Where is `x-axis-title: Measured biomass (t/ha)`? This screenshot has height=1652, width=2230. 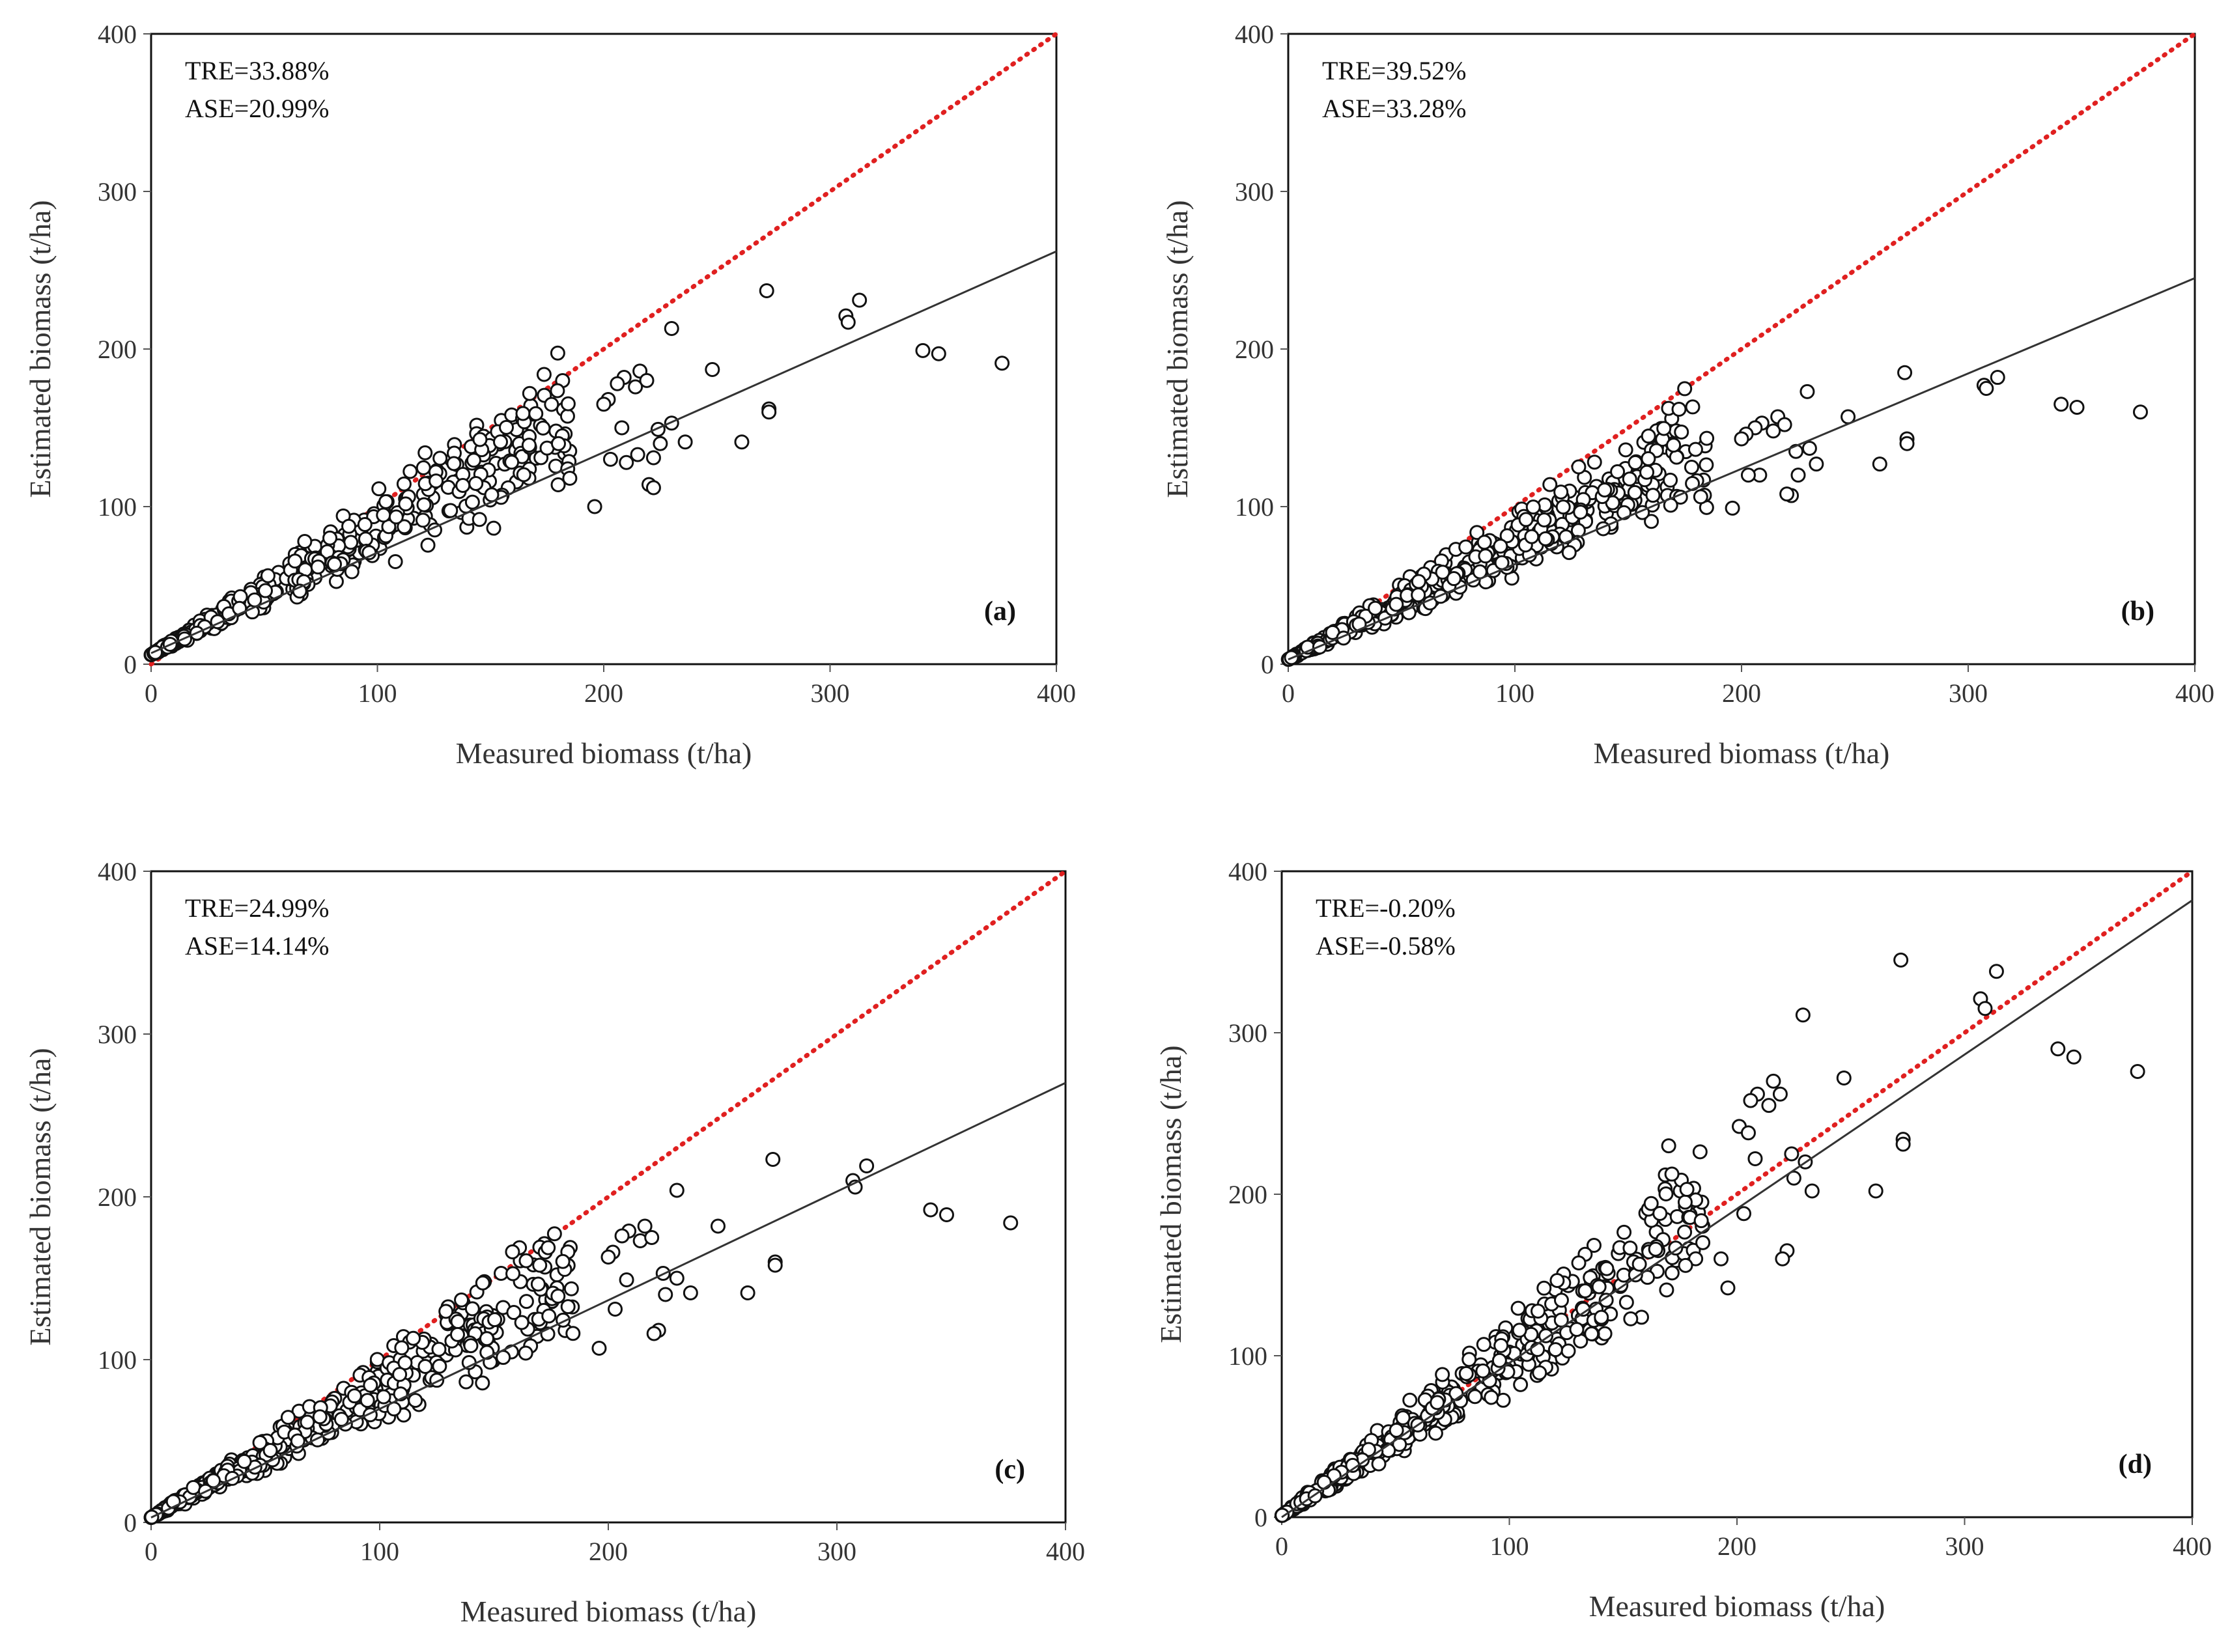 x-axis-title: Measured biomass (t/ha) is located at coordinates (608, 1612).